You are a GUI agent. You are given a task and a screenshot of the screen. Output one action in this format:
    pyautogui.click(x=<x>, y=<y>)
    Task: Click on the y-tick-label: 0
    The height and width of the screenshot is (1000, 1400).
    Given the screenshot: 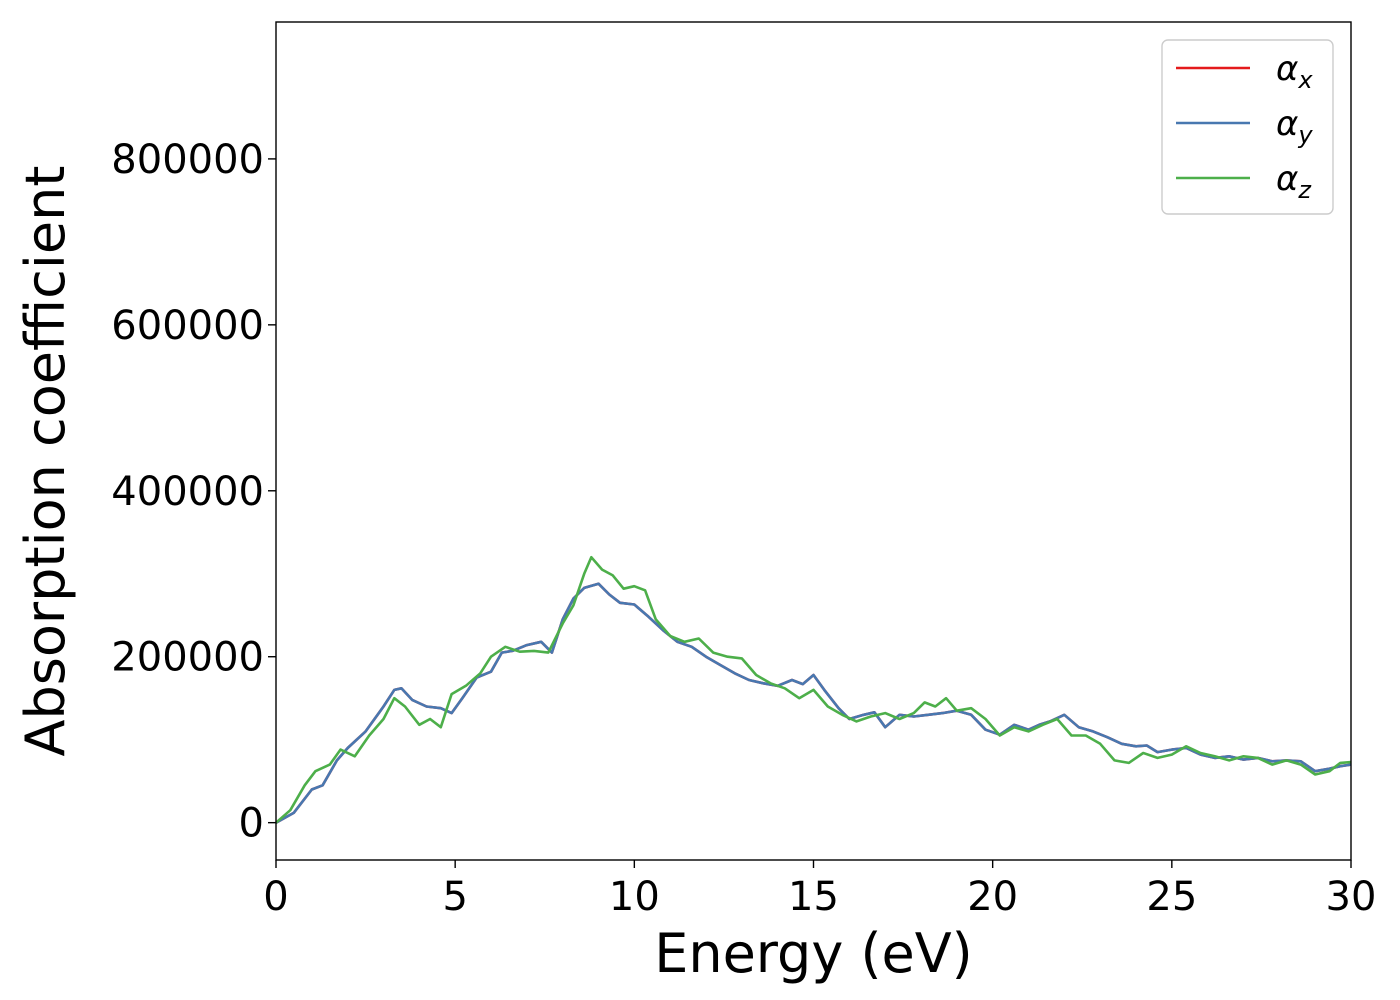 What is the action you would take?
    pyautogui.click(x=251, y=824)
    